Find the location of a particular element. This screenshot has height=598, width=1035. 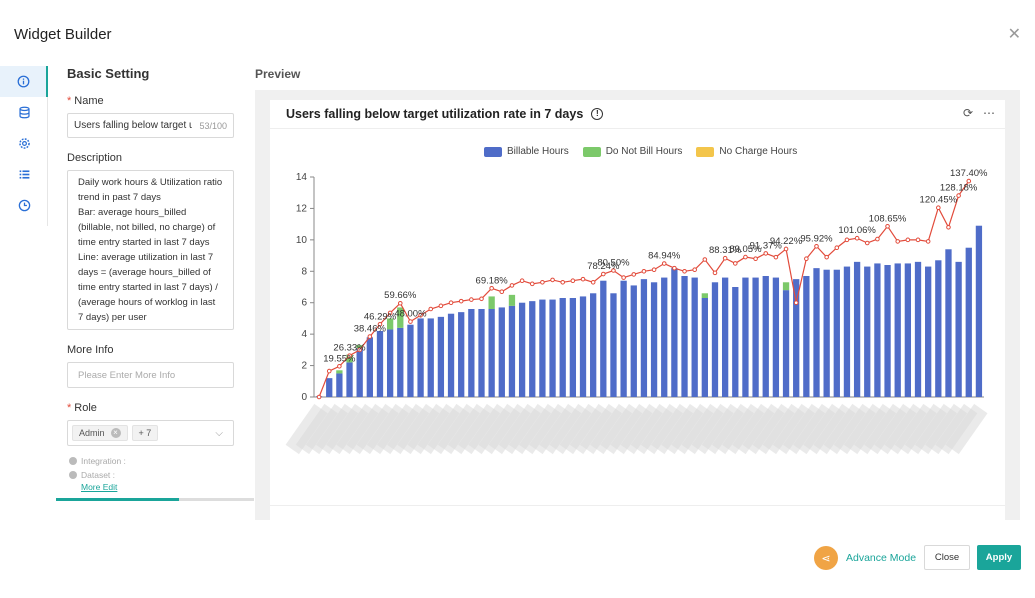

dataset-info: Dataset : is located at coordinates (162, 475).